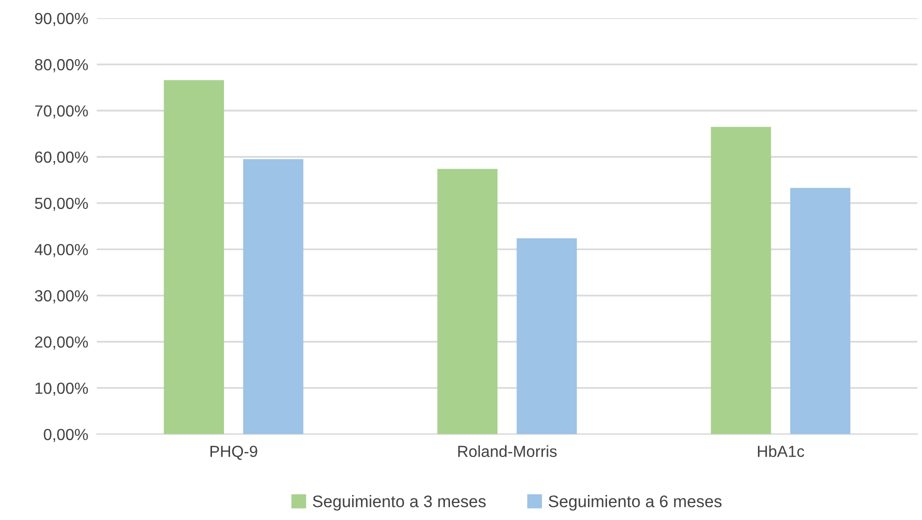 The image size is (922, 520). Describe the element at coordinates (66, 435) in the screenshot. I see `y-tick-label: 0,00%` at that location.